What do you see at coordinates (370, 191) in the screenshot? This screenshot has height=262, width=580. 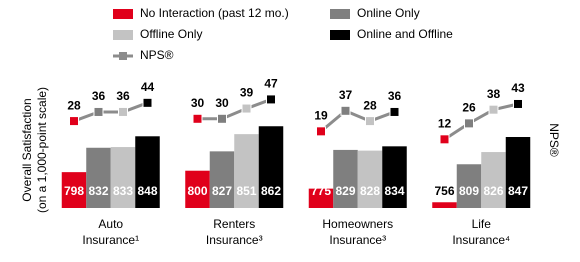 I see `bar-value-label: 828` at bounding box center [370, 191].